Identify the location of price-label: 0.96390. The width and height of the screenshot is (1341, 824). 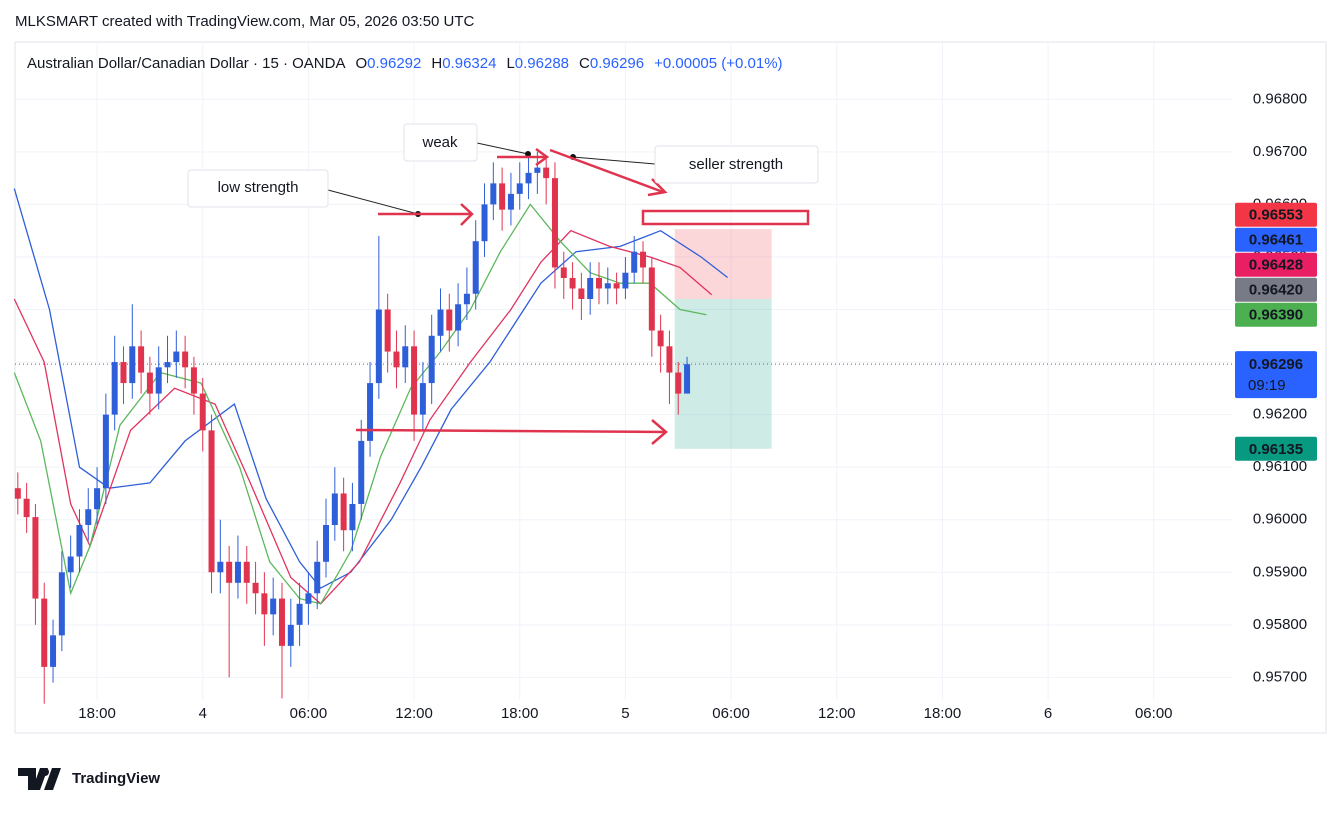
(1276, 315).